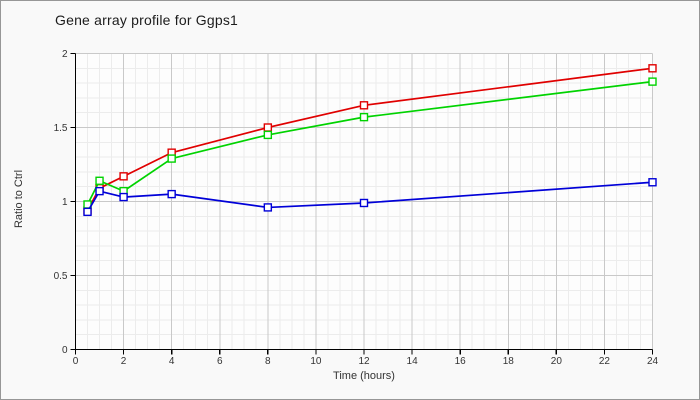 The width and height of the screenshot is (700, 400). Describe the element at coordinates (220, 361) in the screenshot. I see `x-tick-label: 6` at that location.